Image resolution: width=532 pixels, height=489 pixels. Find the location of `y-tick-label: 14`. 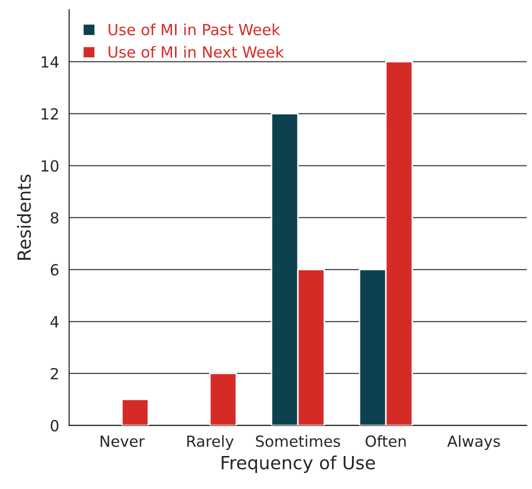

y-tick-label: 14 is located at coordinates (50, 62).